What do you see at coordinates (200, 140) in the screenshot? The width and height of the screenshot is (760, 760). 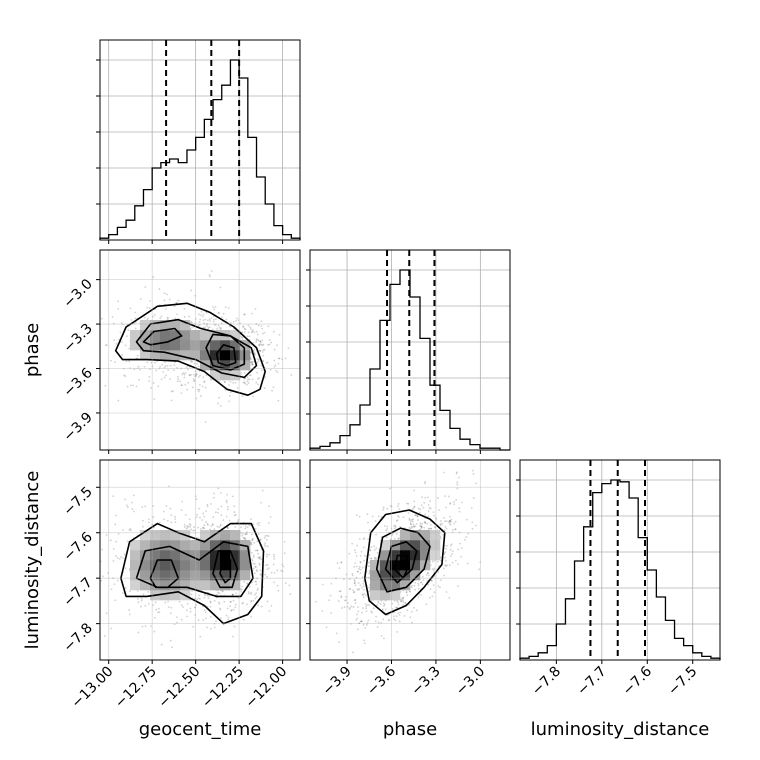 I see `hist-background` at bounding box center [200, 140].